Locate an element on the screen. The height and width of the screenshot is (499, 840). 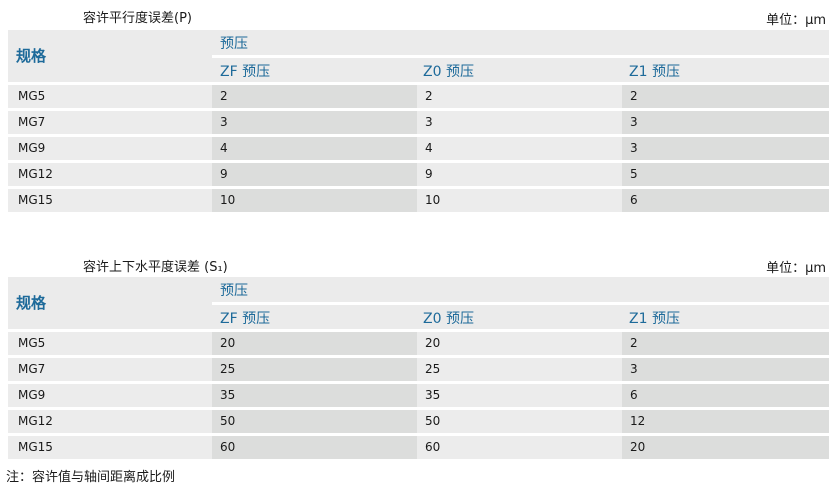
table-row: MG12 9 9 5 is located at coordinates (418, 174).